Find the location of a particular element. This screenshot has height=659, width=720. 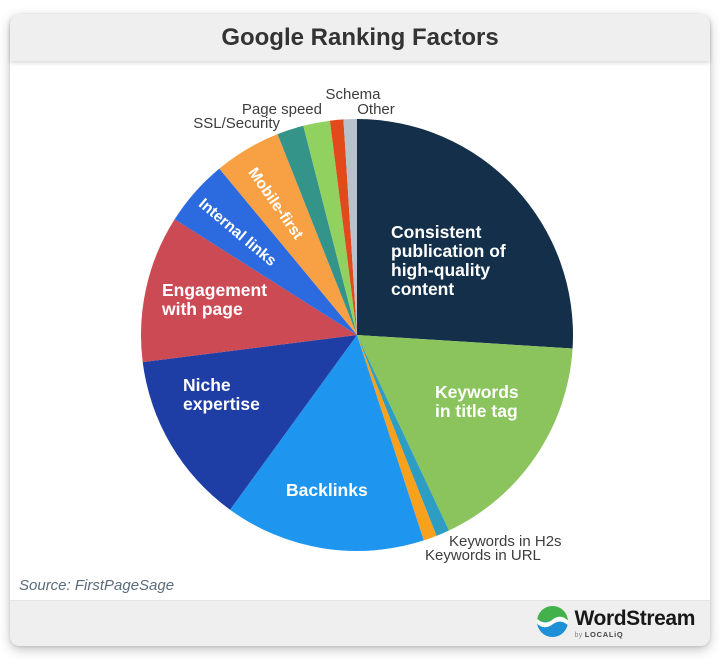

pie-slice-mobile-first is located at coordinates (288, 234).